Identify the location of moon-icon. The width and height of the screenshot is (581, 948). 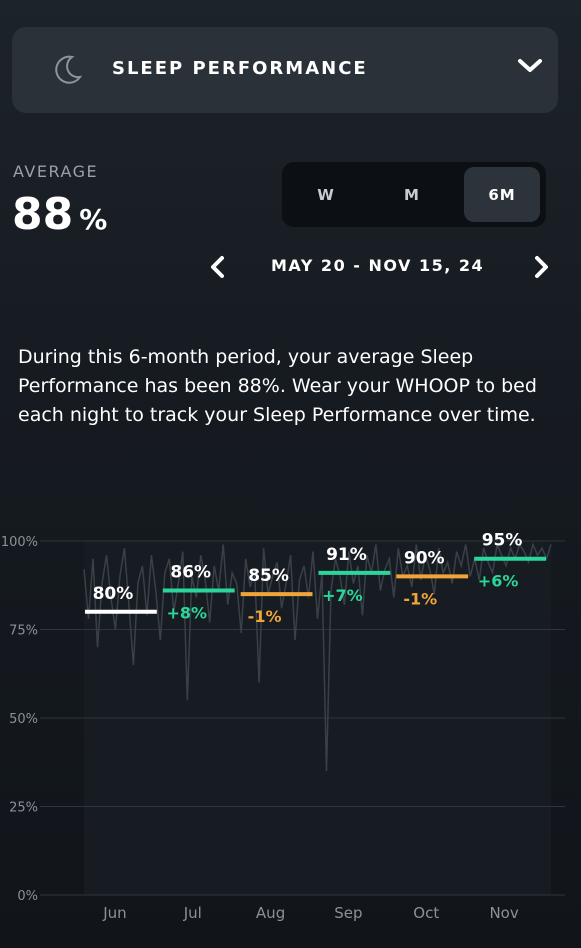
(69, 69).